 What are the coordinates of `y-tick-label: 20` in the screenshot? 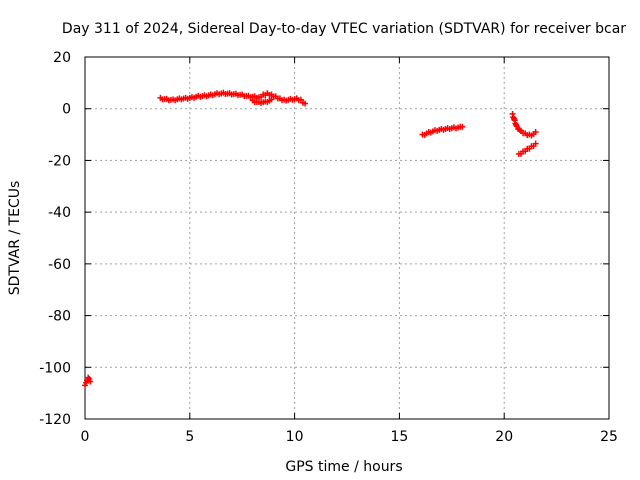 It's located at (62, 58).